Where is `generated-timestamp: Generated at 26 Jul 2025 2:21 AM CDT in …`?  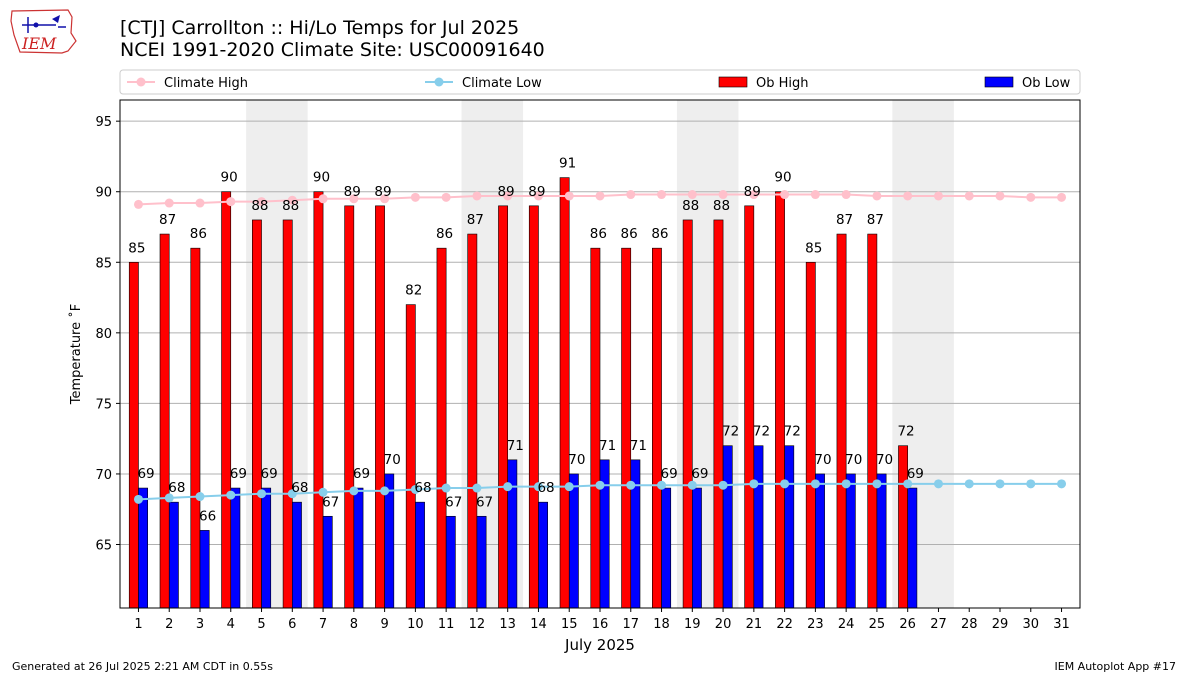 generated-timestamp: Generated at 26 Jul 2025 2:21 AM CDT in … is located at coordinates (142, 666).